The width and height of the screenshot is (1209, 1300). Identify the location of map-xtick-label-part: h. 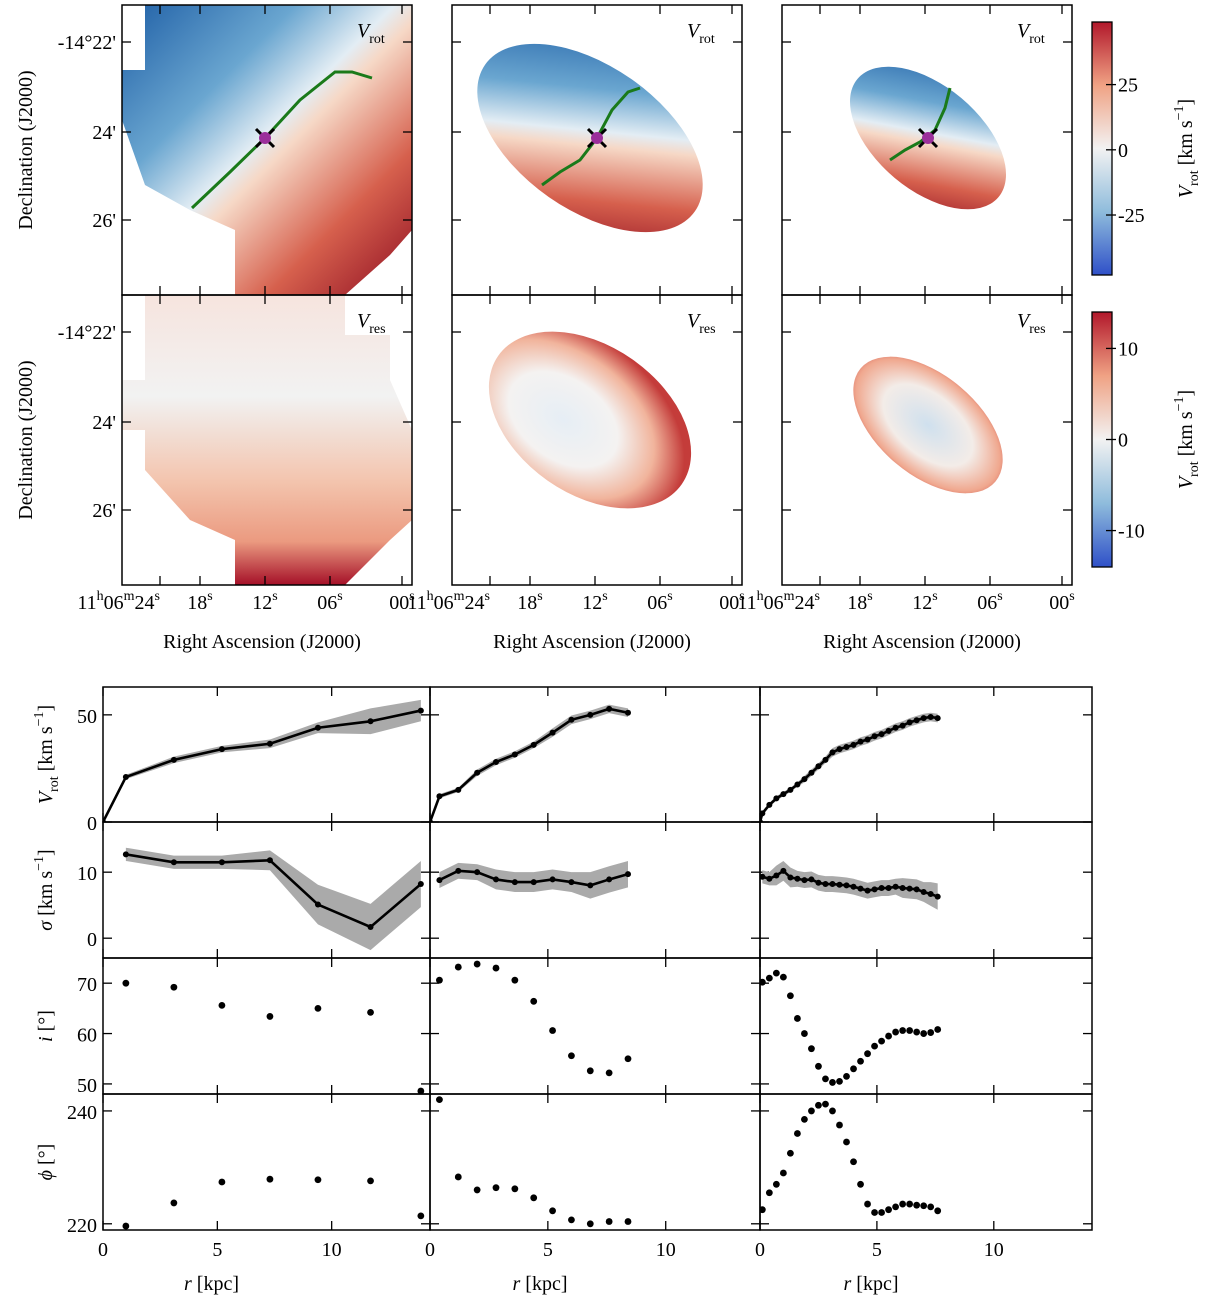
(100, 596).